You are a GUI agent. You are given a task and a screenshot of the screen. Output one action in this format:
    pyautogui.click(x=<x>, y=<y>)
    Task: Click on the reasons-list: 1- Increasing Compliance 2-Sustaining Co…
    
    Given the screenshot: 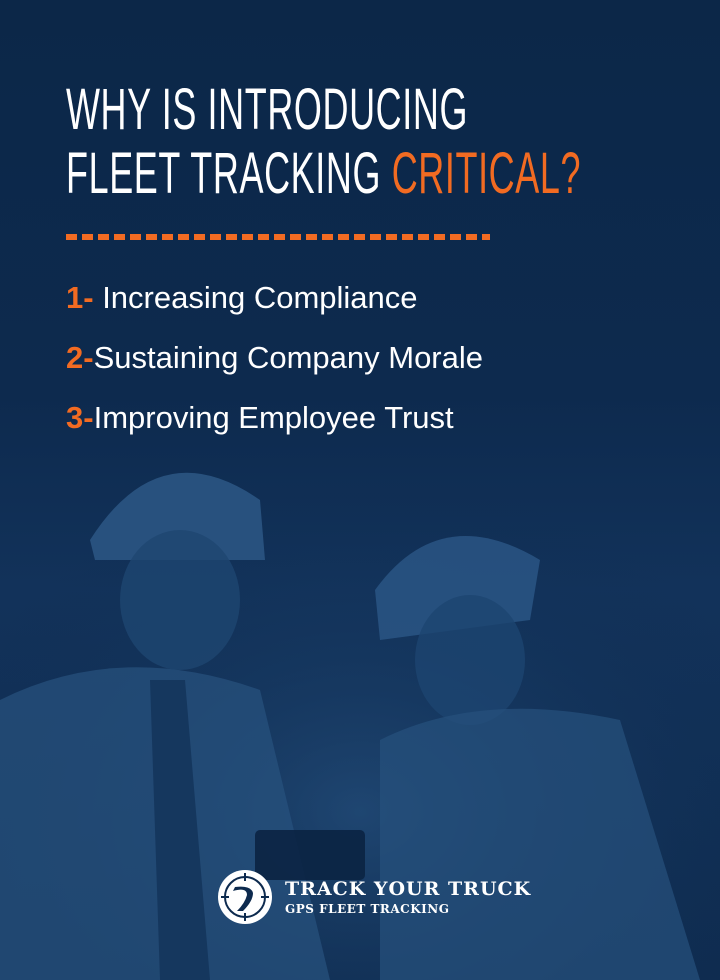 What is the action you would take?
    pyautogui.click(x=274, y=370)
    